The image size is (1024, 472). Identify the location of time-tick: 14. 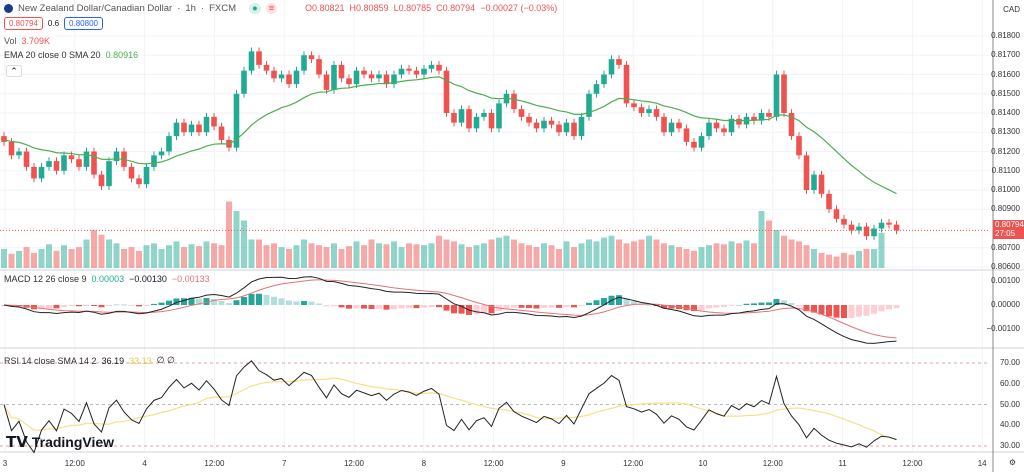
(982, 463).